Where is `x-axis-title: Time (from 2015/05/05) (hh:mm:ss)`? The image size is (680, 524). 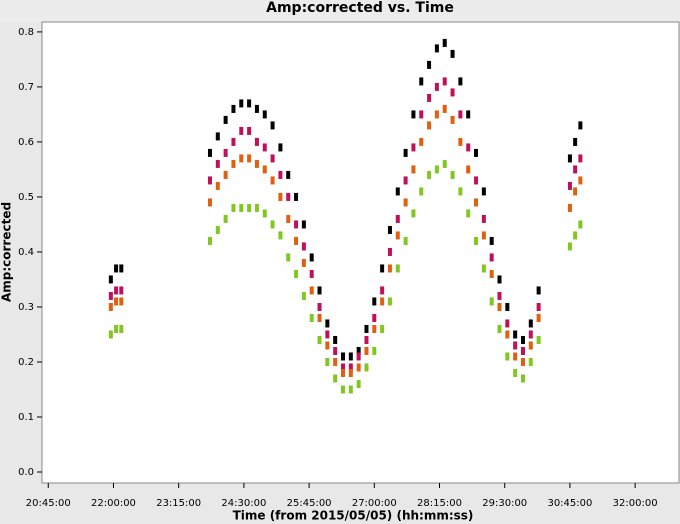
x-axis-title: Time (from 2015/05/05) (hh:mm:ss) is located at coordinates (353, 516).